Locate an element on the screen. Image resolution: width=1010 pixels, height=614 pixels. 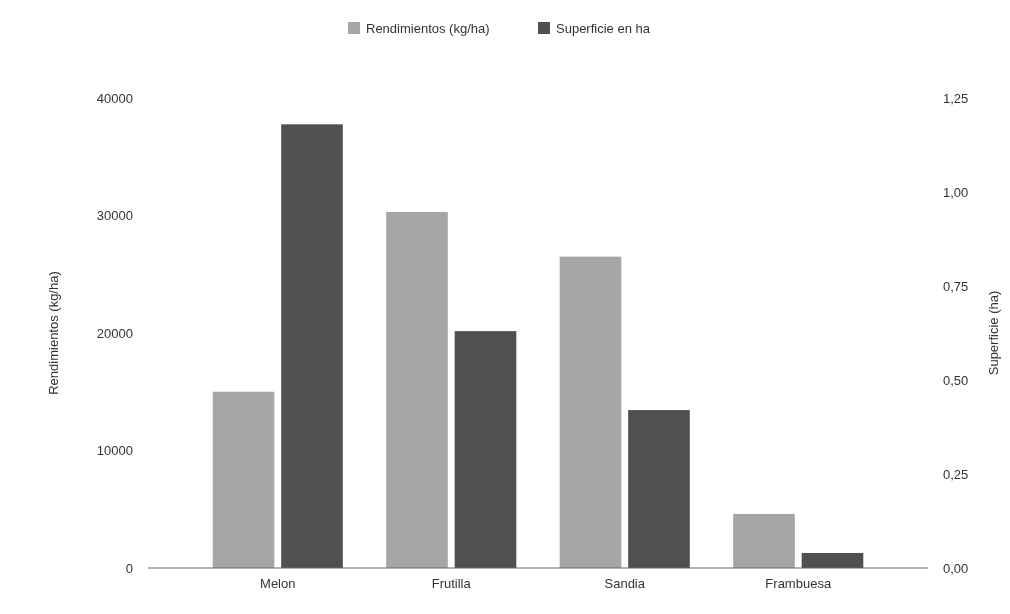
y-tick-label: 30000 is located at coordinates (114, 216).